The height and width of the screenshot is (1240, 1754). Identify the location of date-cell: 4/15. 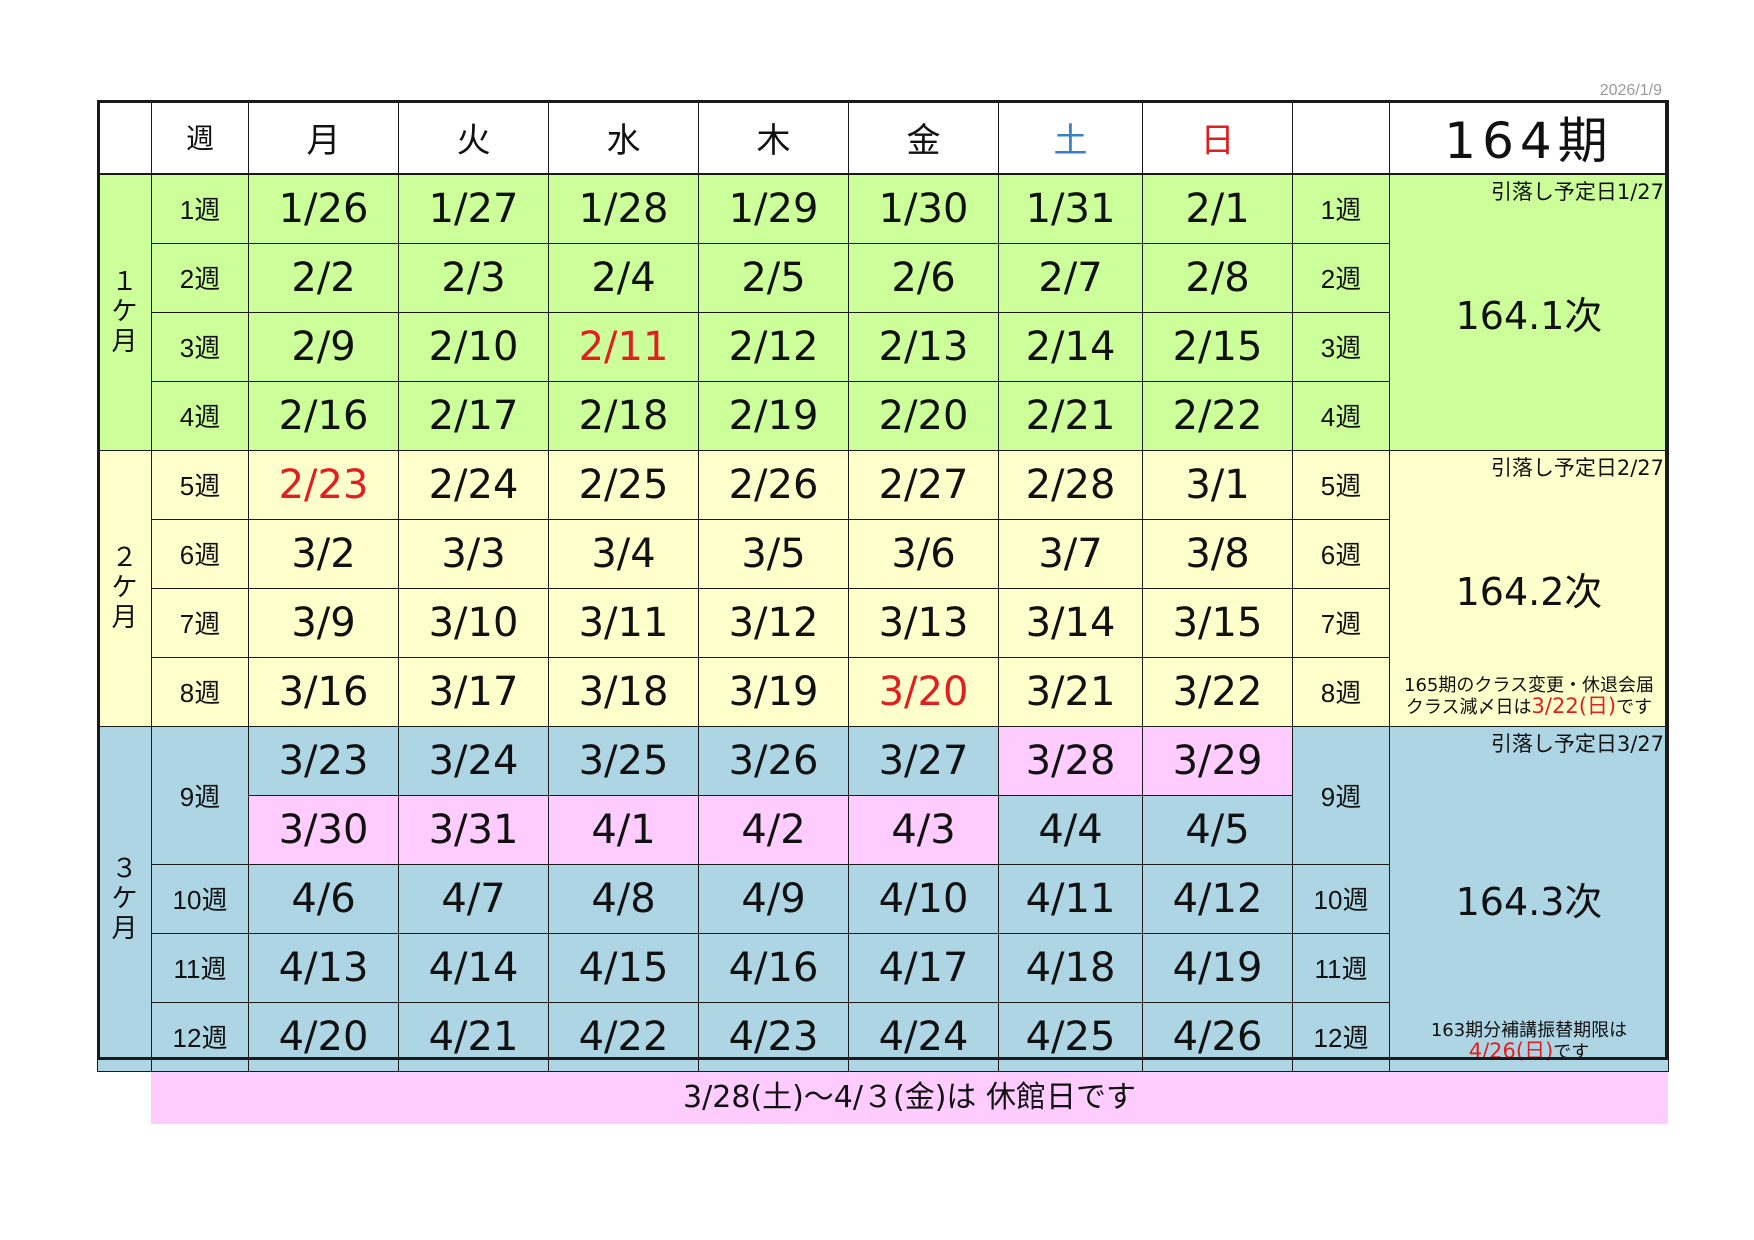
(623, 967).